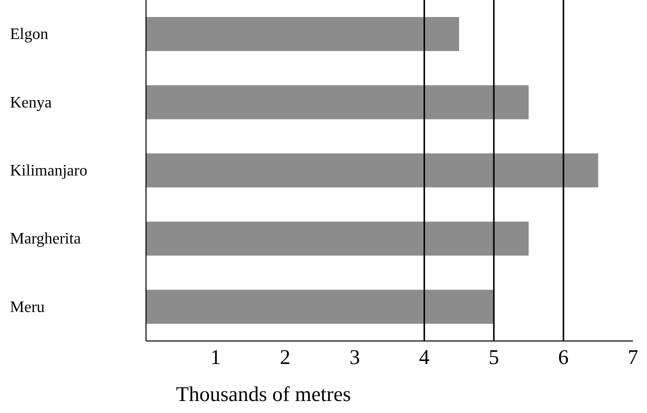  I want to click on x-tick-label: 6, so click(563, 356).